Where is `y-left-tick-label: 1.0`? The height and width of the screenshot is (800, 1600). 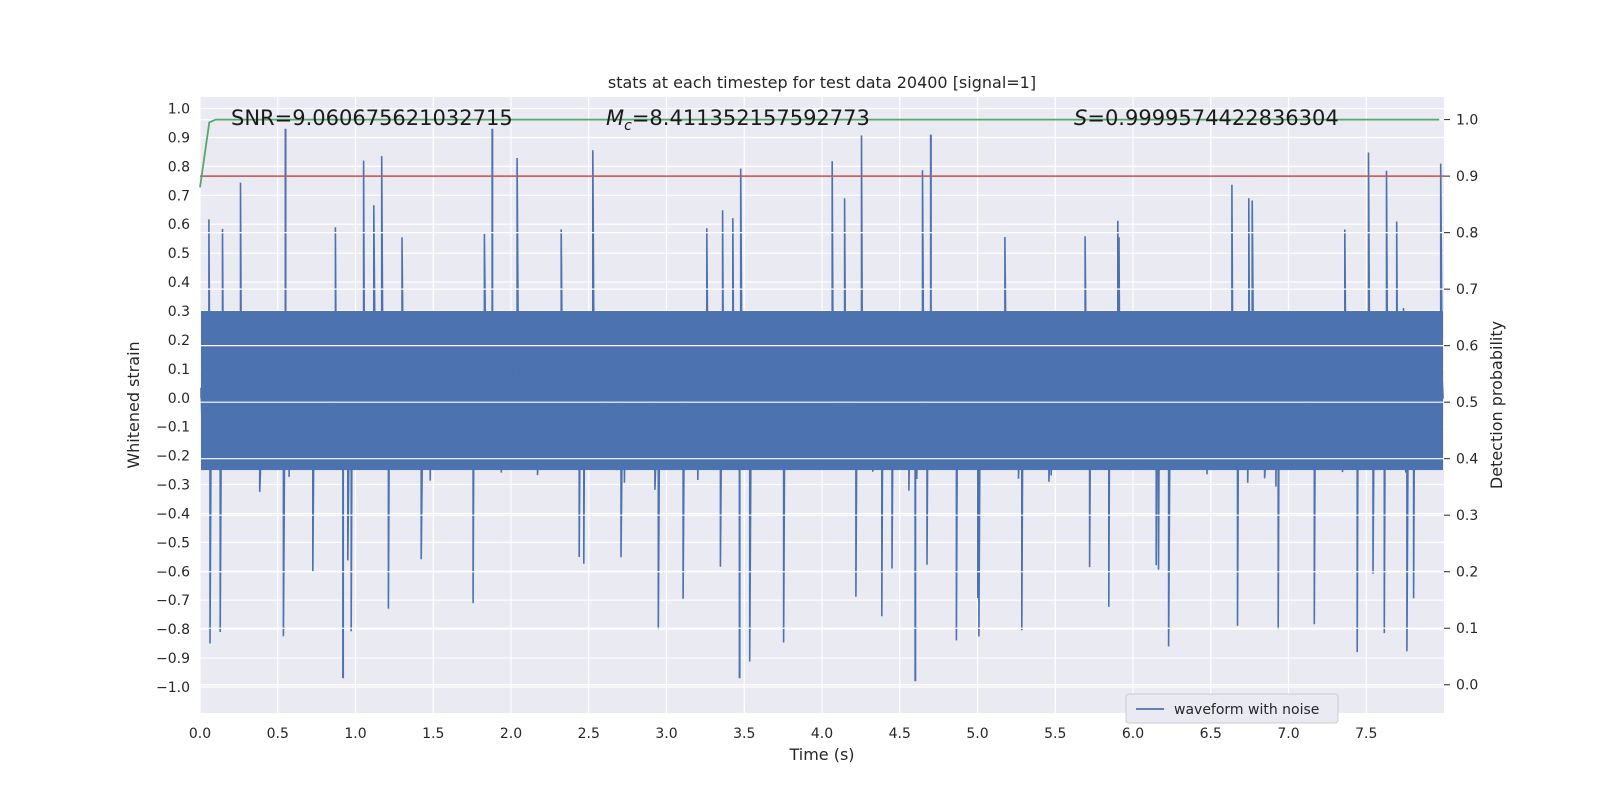 y-left-tick-label: 1.0 is located at coordinates (179, 110).